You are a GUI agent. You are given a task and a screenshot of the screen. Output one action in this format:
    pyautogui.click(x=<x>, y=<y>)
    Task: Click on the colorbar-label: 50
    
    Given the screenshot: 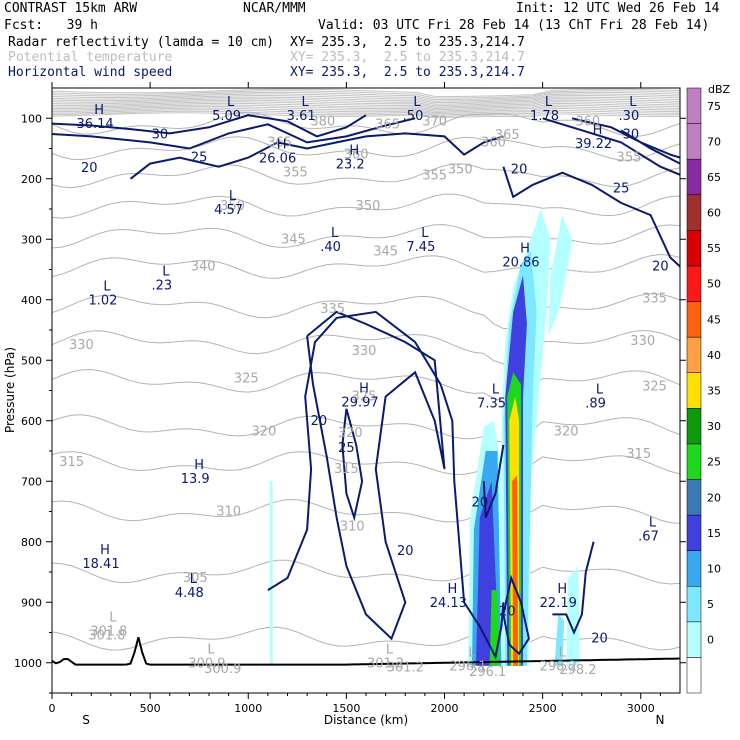 What is the action you would take?
    pyautogui.click(x=714, y=284)
    